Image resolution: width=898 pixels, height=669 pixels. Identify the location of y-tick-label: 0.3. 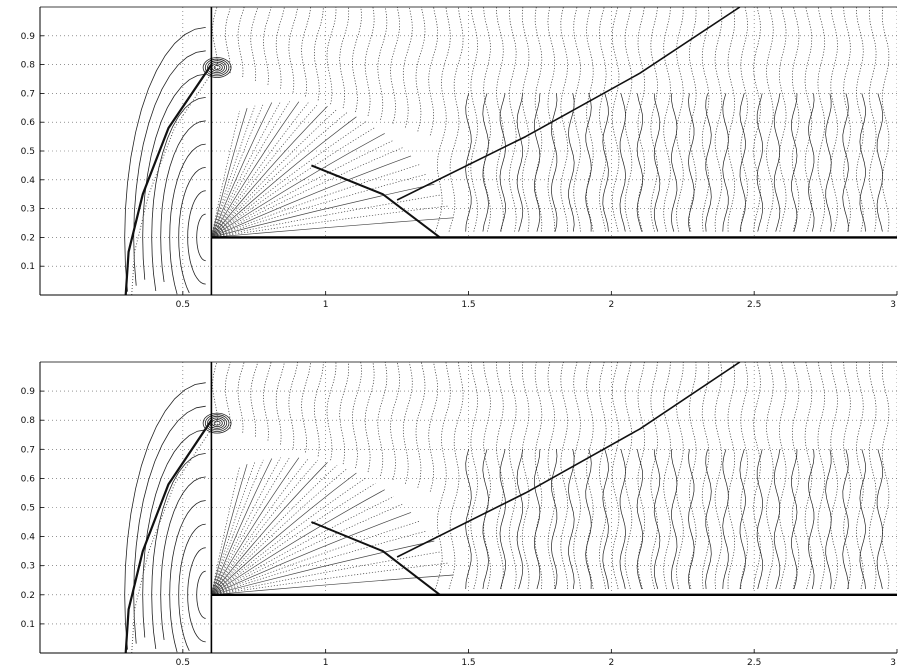
(28, 210).